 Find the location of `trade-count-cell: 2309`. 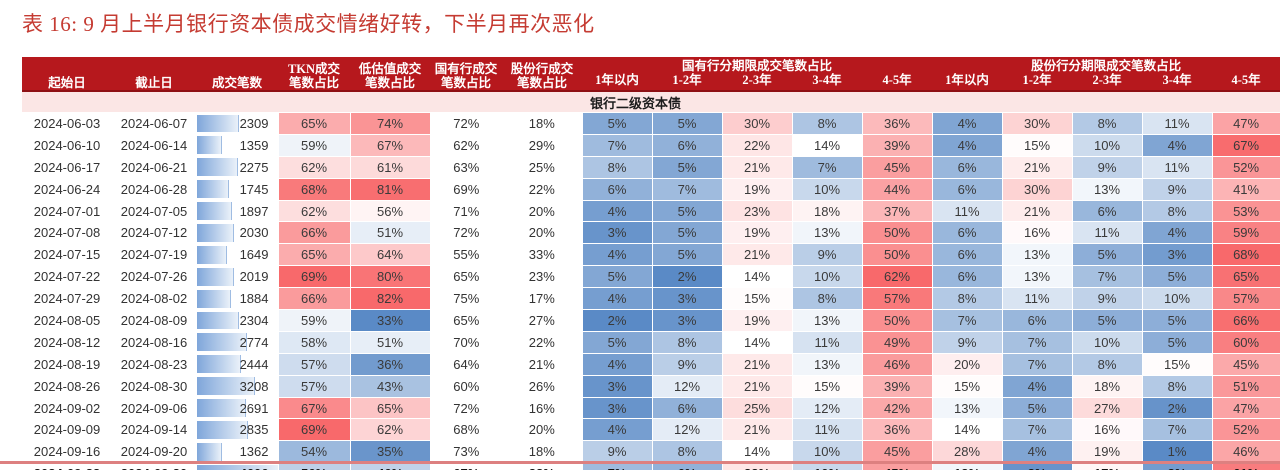

trade-count-cell: 2309 is located at coordinates (237, 124).